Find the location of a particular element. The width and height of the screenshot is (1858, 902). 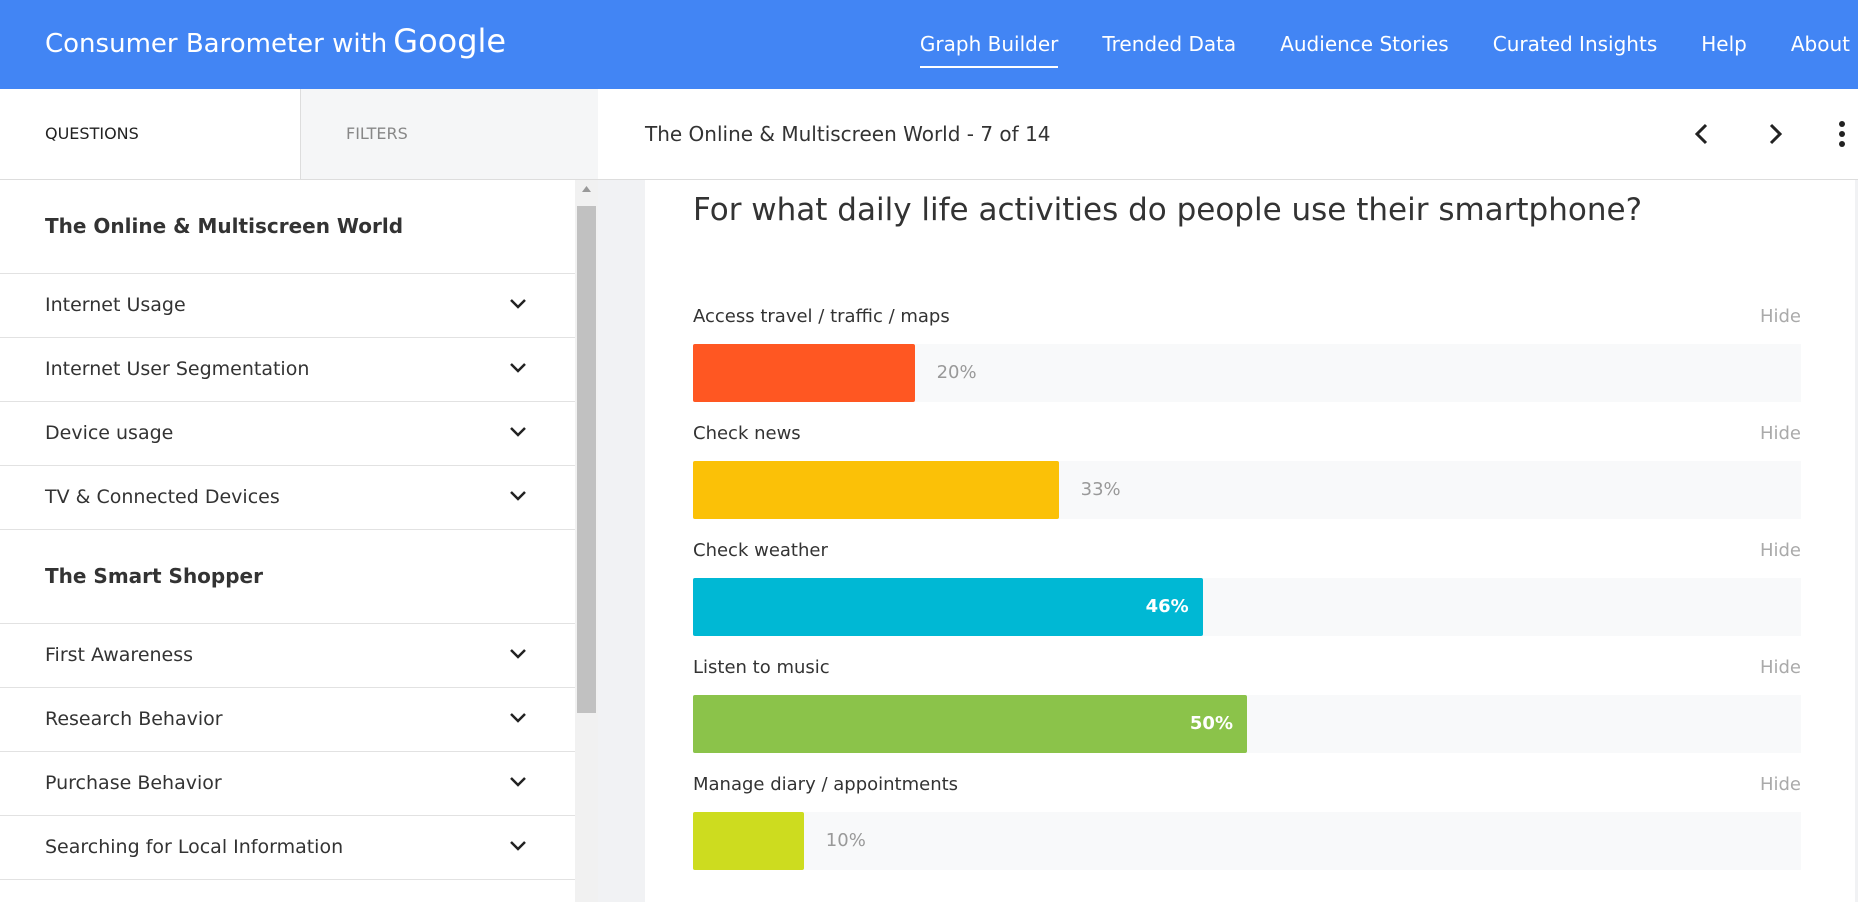

item-label: Internet User Segmentation is located at coordinates (177, 369).